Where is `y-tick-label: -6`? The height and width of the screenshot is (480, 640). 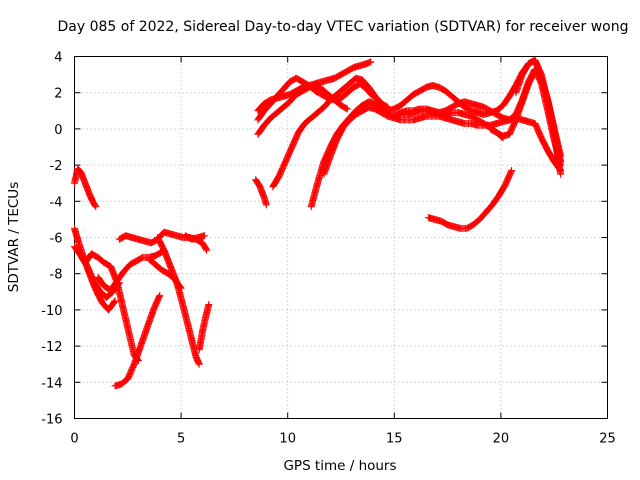 y-tick-label: -6 is located at coordinates (56, 239).